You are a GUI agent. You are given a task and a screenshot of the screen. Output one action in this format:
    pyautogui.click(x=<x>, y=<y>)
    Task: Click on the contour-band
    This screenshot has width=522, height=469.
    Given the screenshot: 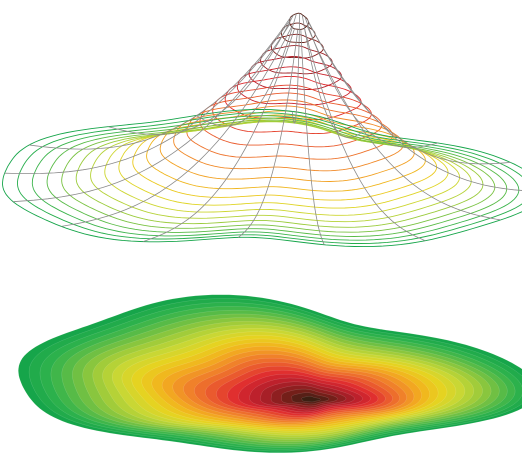 What is the action you would take?
    pyautogui.click(x=311, y=399)
    